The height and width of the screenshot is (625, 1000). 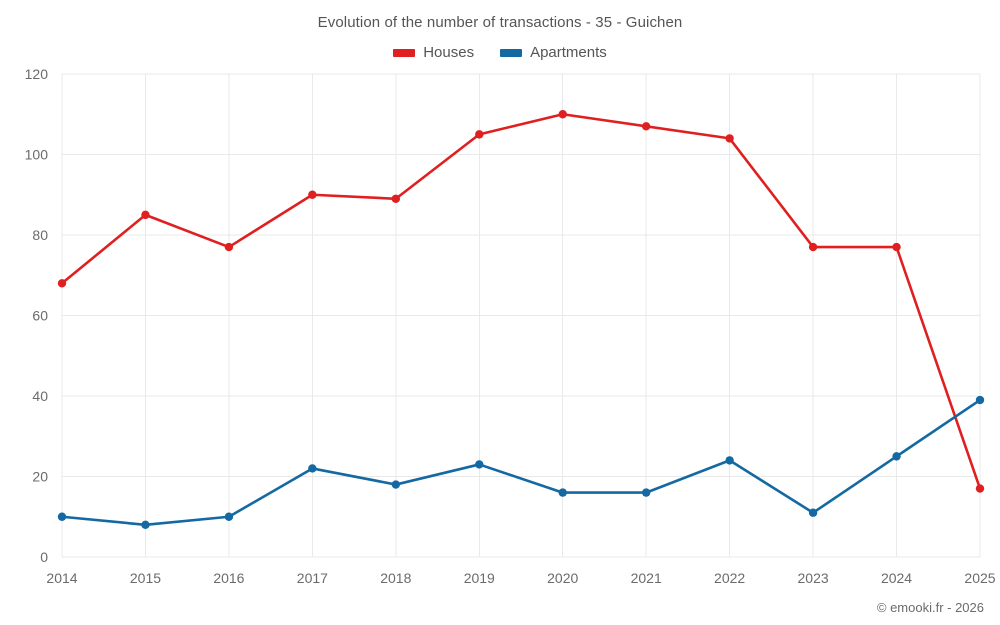 I want to click on y-axis-tick-label: 20, so click(x=40, y=477).